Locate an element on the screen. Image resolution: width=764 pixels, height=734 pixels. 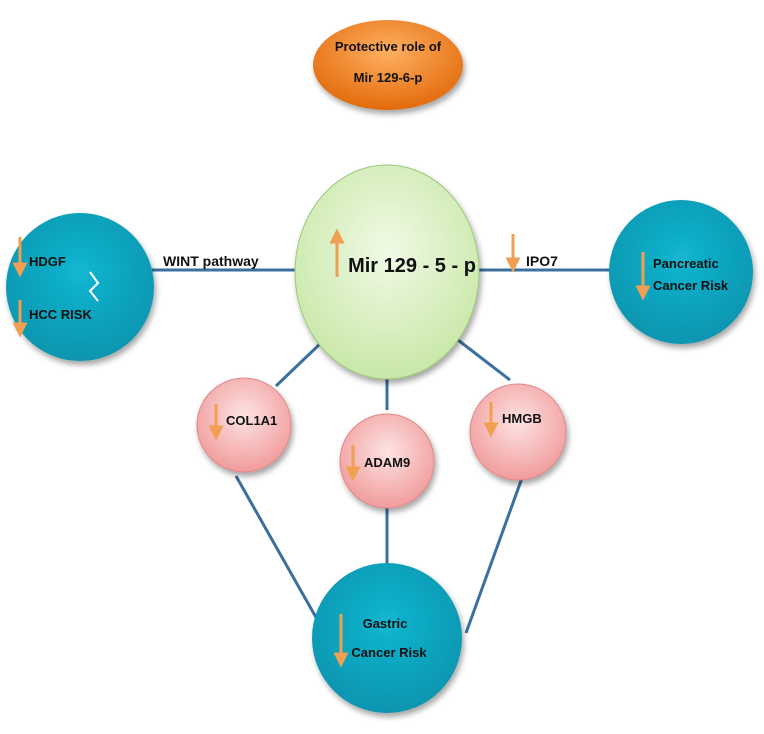
left-node-shape is located at coordinates (80, 287).